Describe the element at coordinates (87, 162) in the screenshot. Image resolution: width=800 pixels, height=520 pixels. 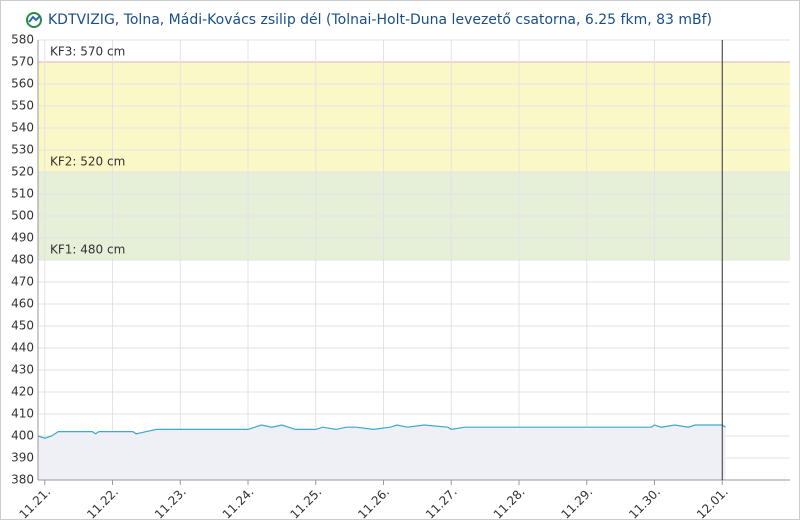
I see `threshold-label: KF2: 520 cm` at that location.